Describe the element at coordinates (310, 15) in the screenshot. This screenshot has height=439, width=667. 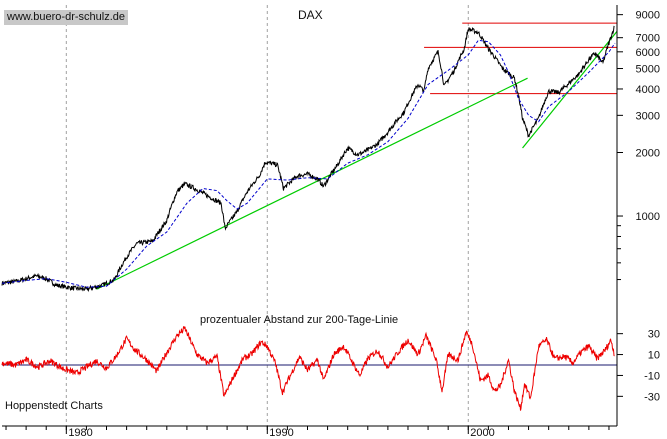
I see `chart-title: DAX` at that location.